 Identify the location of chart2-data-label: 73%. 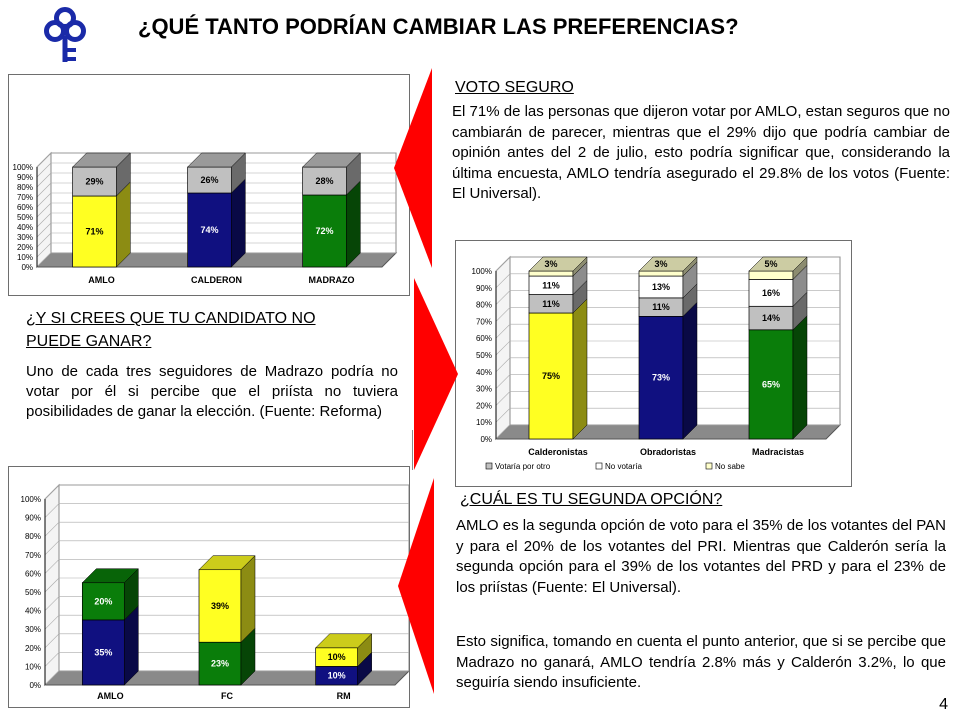
(661, 378).